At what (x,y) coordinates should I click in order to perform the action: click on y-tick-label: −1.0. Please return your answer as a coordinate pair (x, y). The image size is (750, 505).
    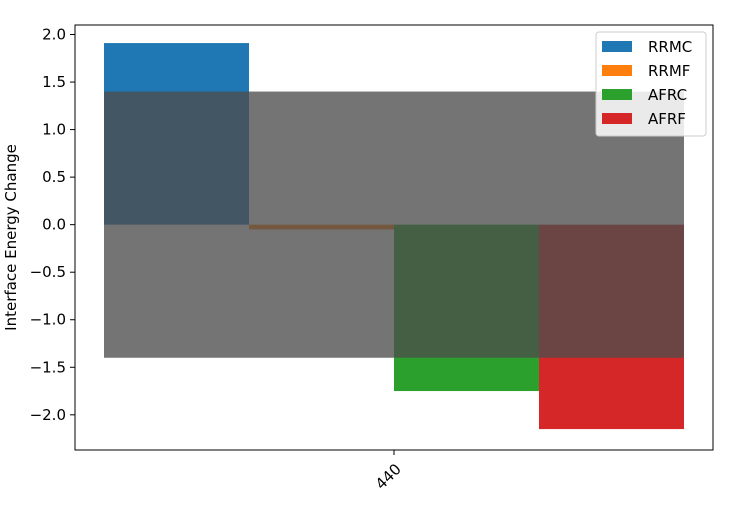
    Looking at the image, I should click on (48, 320).